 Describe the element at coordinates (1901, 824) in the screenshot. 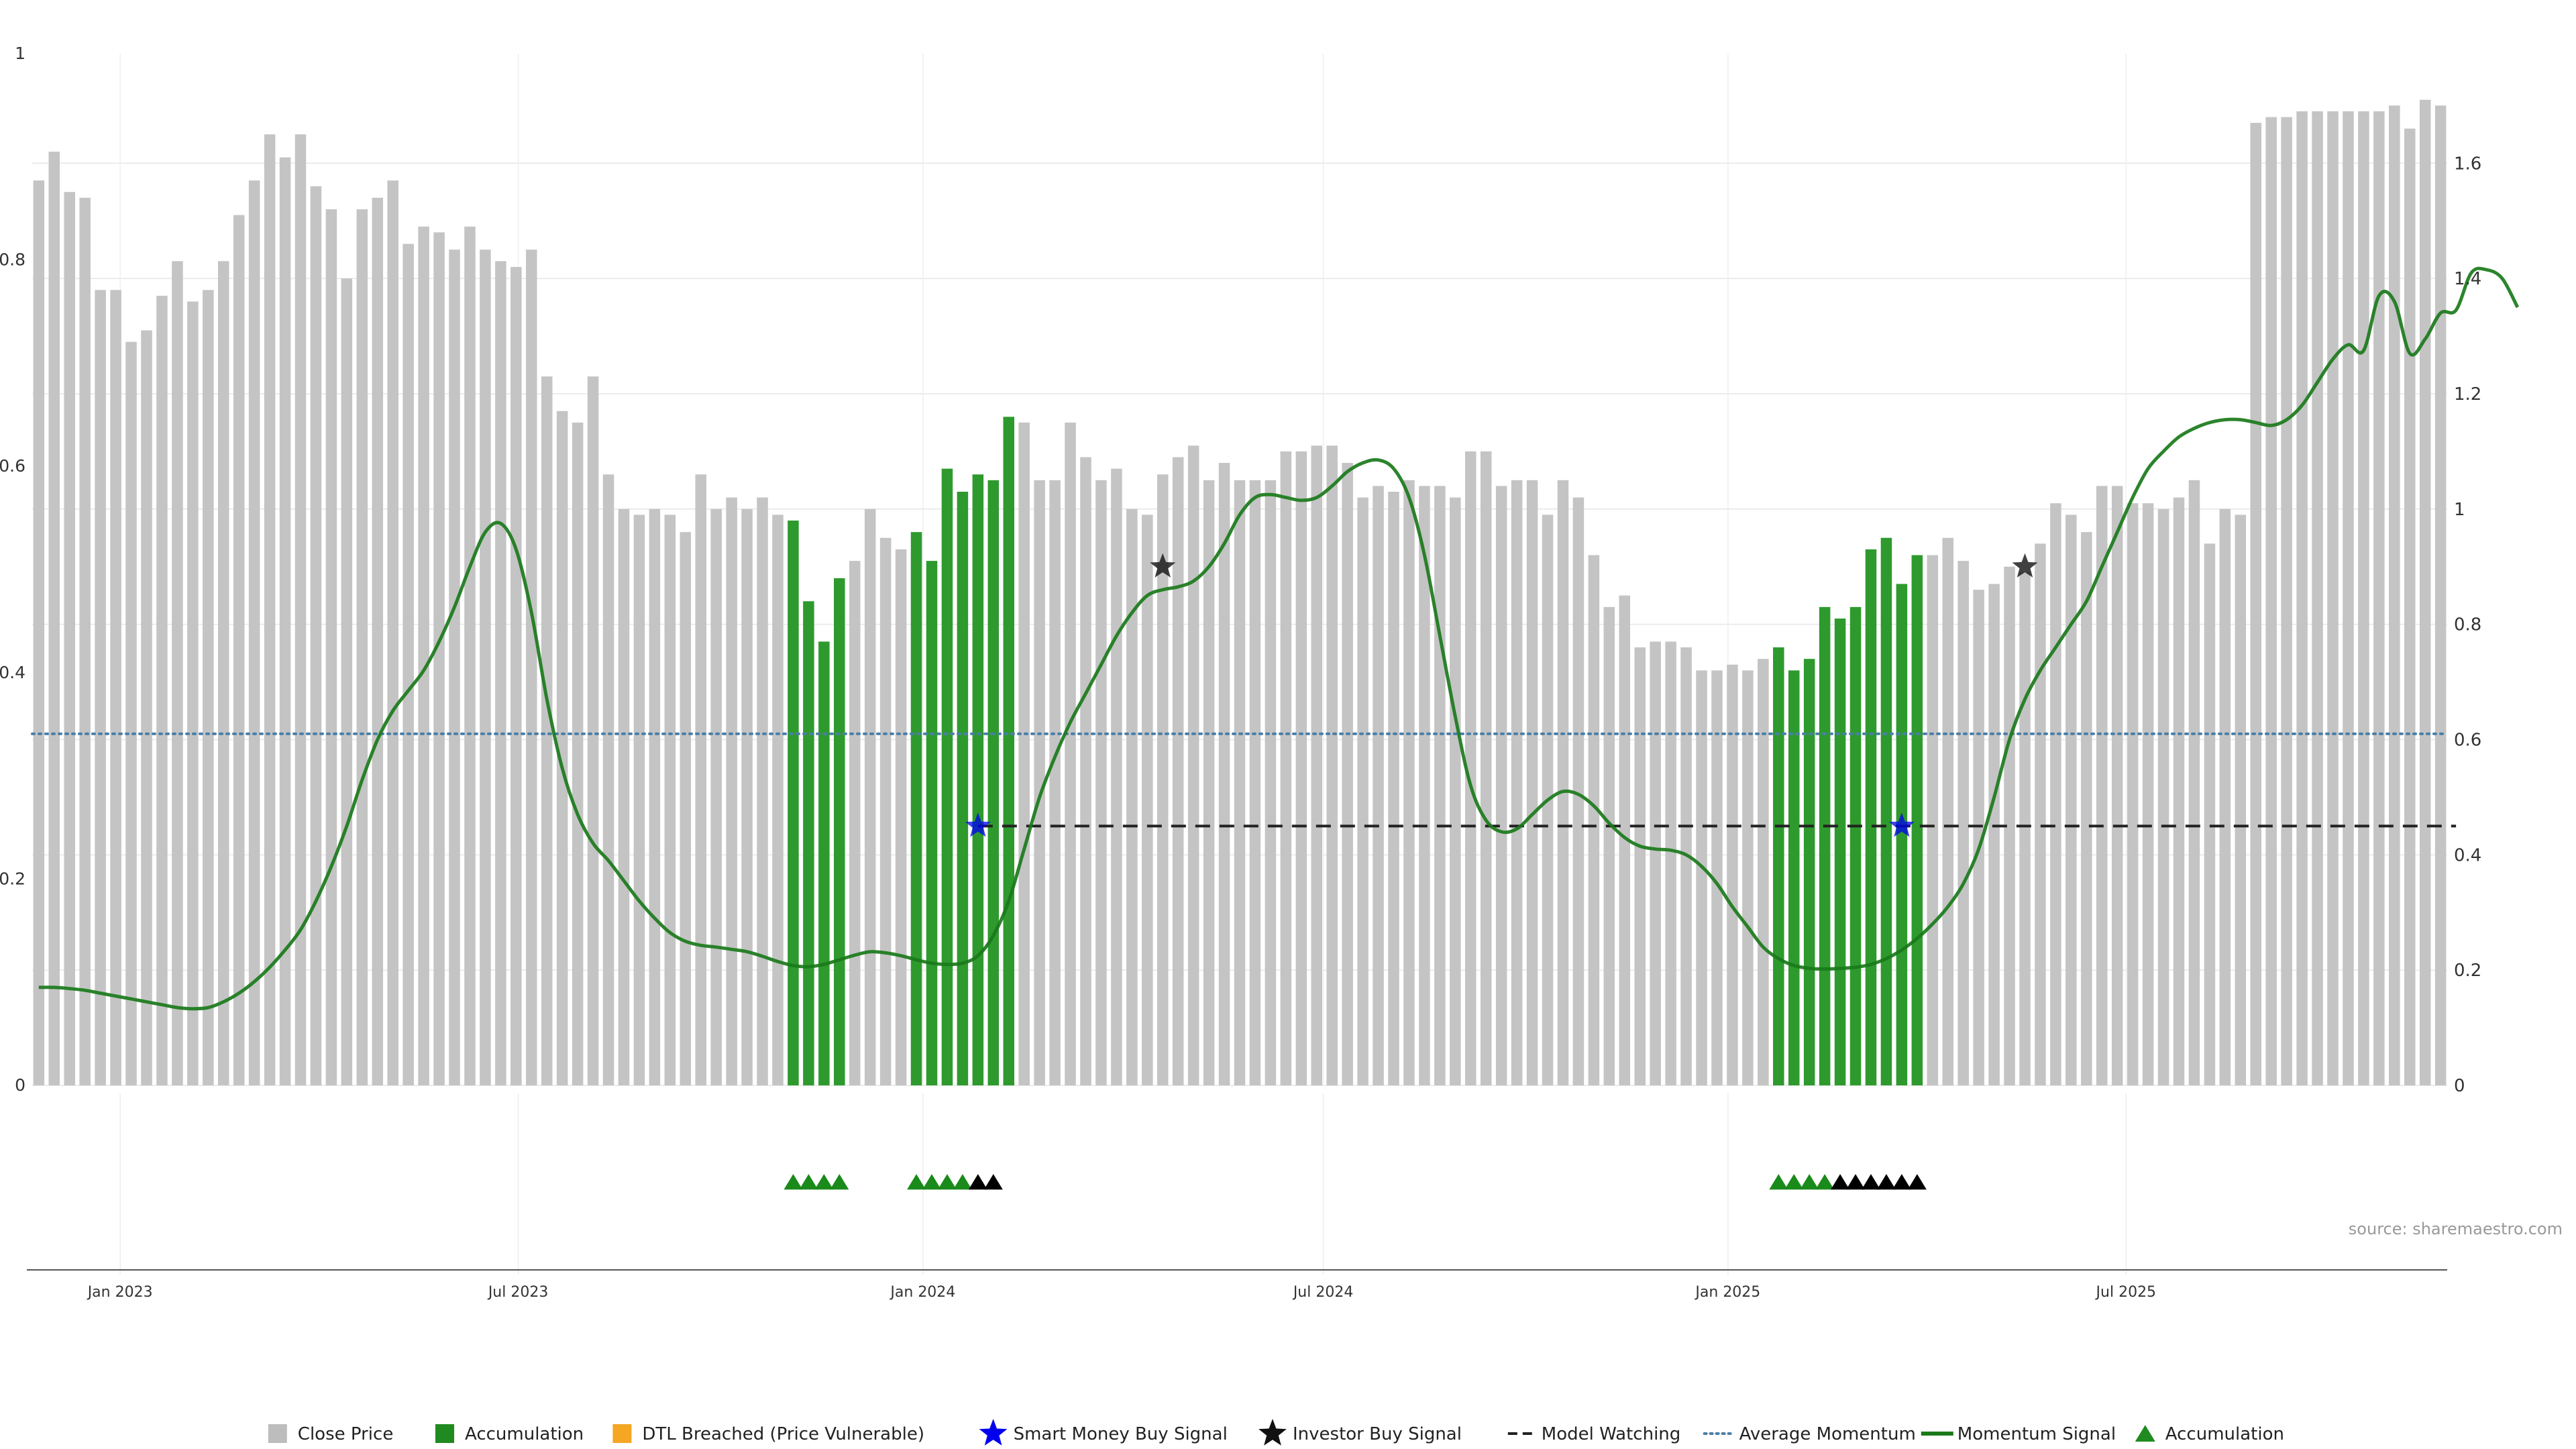

I see `smart-money-buy-star-icon` at that location.